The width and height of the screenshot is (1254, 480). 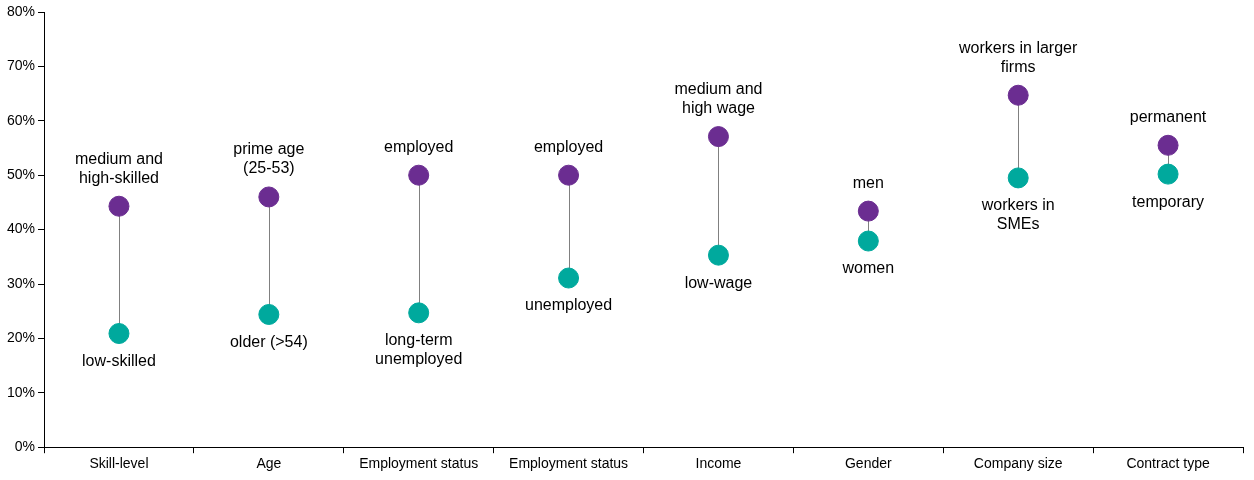 What do you see at coordinates (718, 282) in the screenshot?
I see `annotation: low-wage` at bounding box center [718, 282].